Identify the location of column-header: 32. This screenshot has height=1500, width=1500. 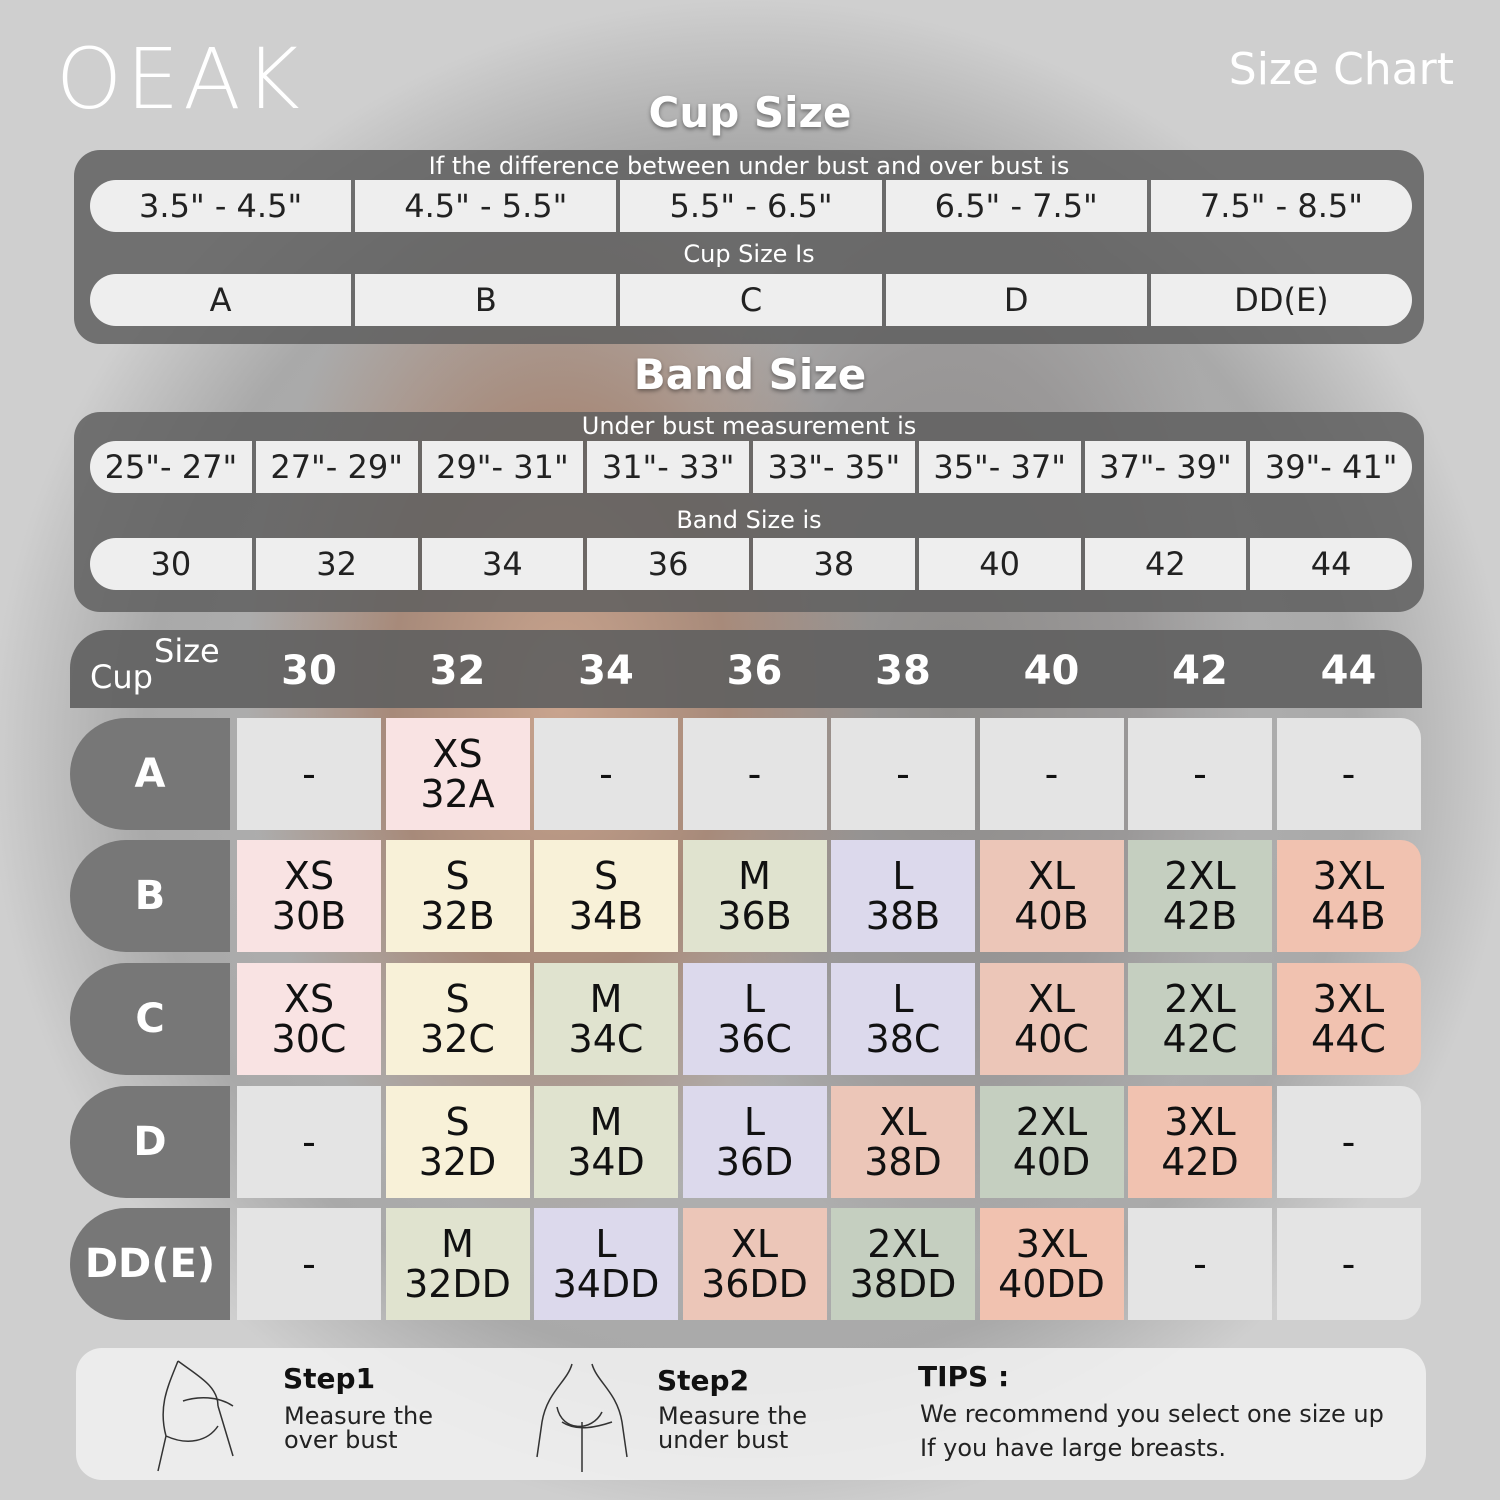
(457, 671).